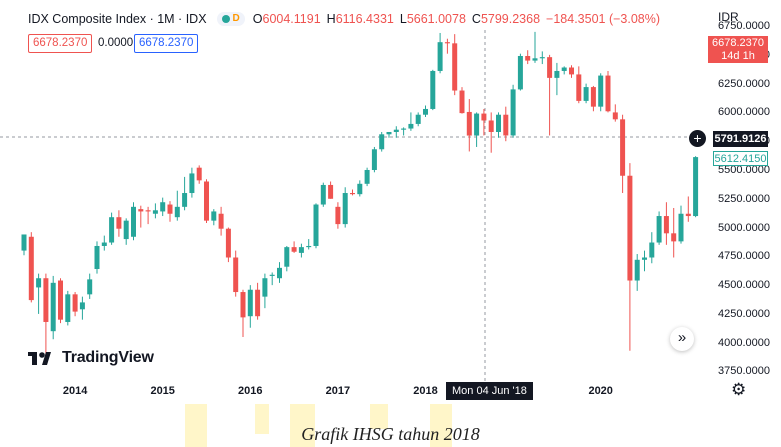 This screenshot has height=447, width=781. I want to click on sell-price-button: 6678.2370, so click(60, 43).